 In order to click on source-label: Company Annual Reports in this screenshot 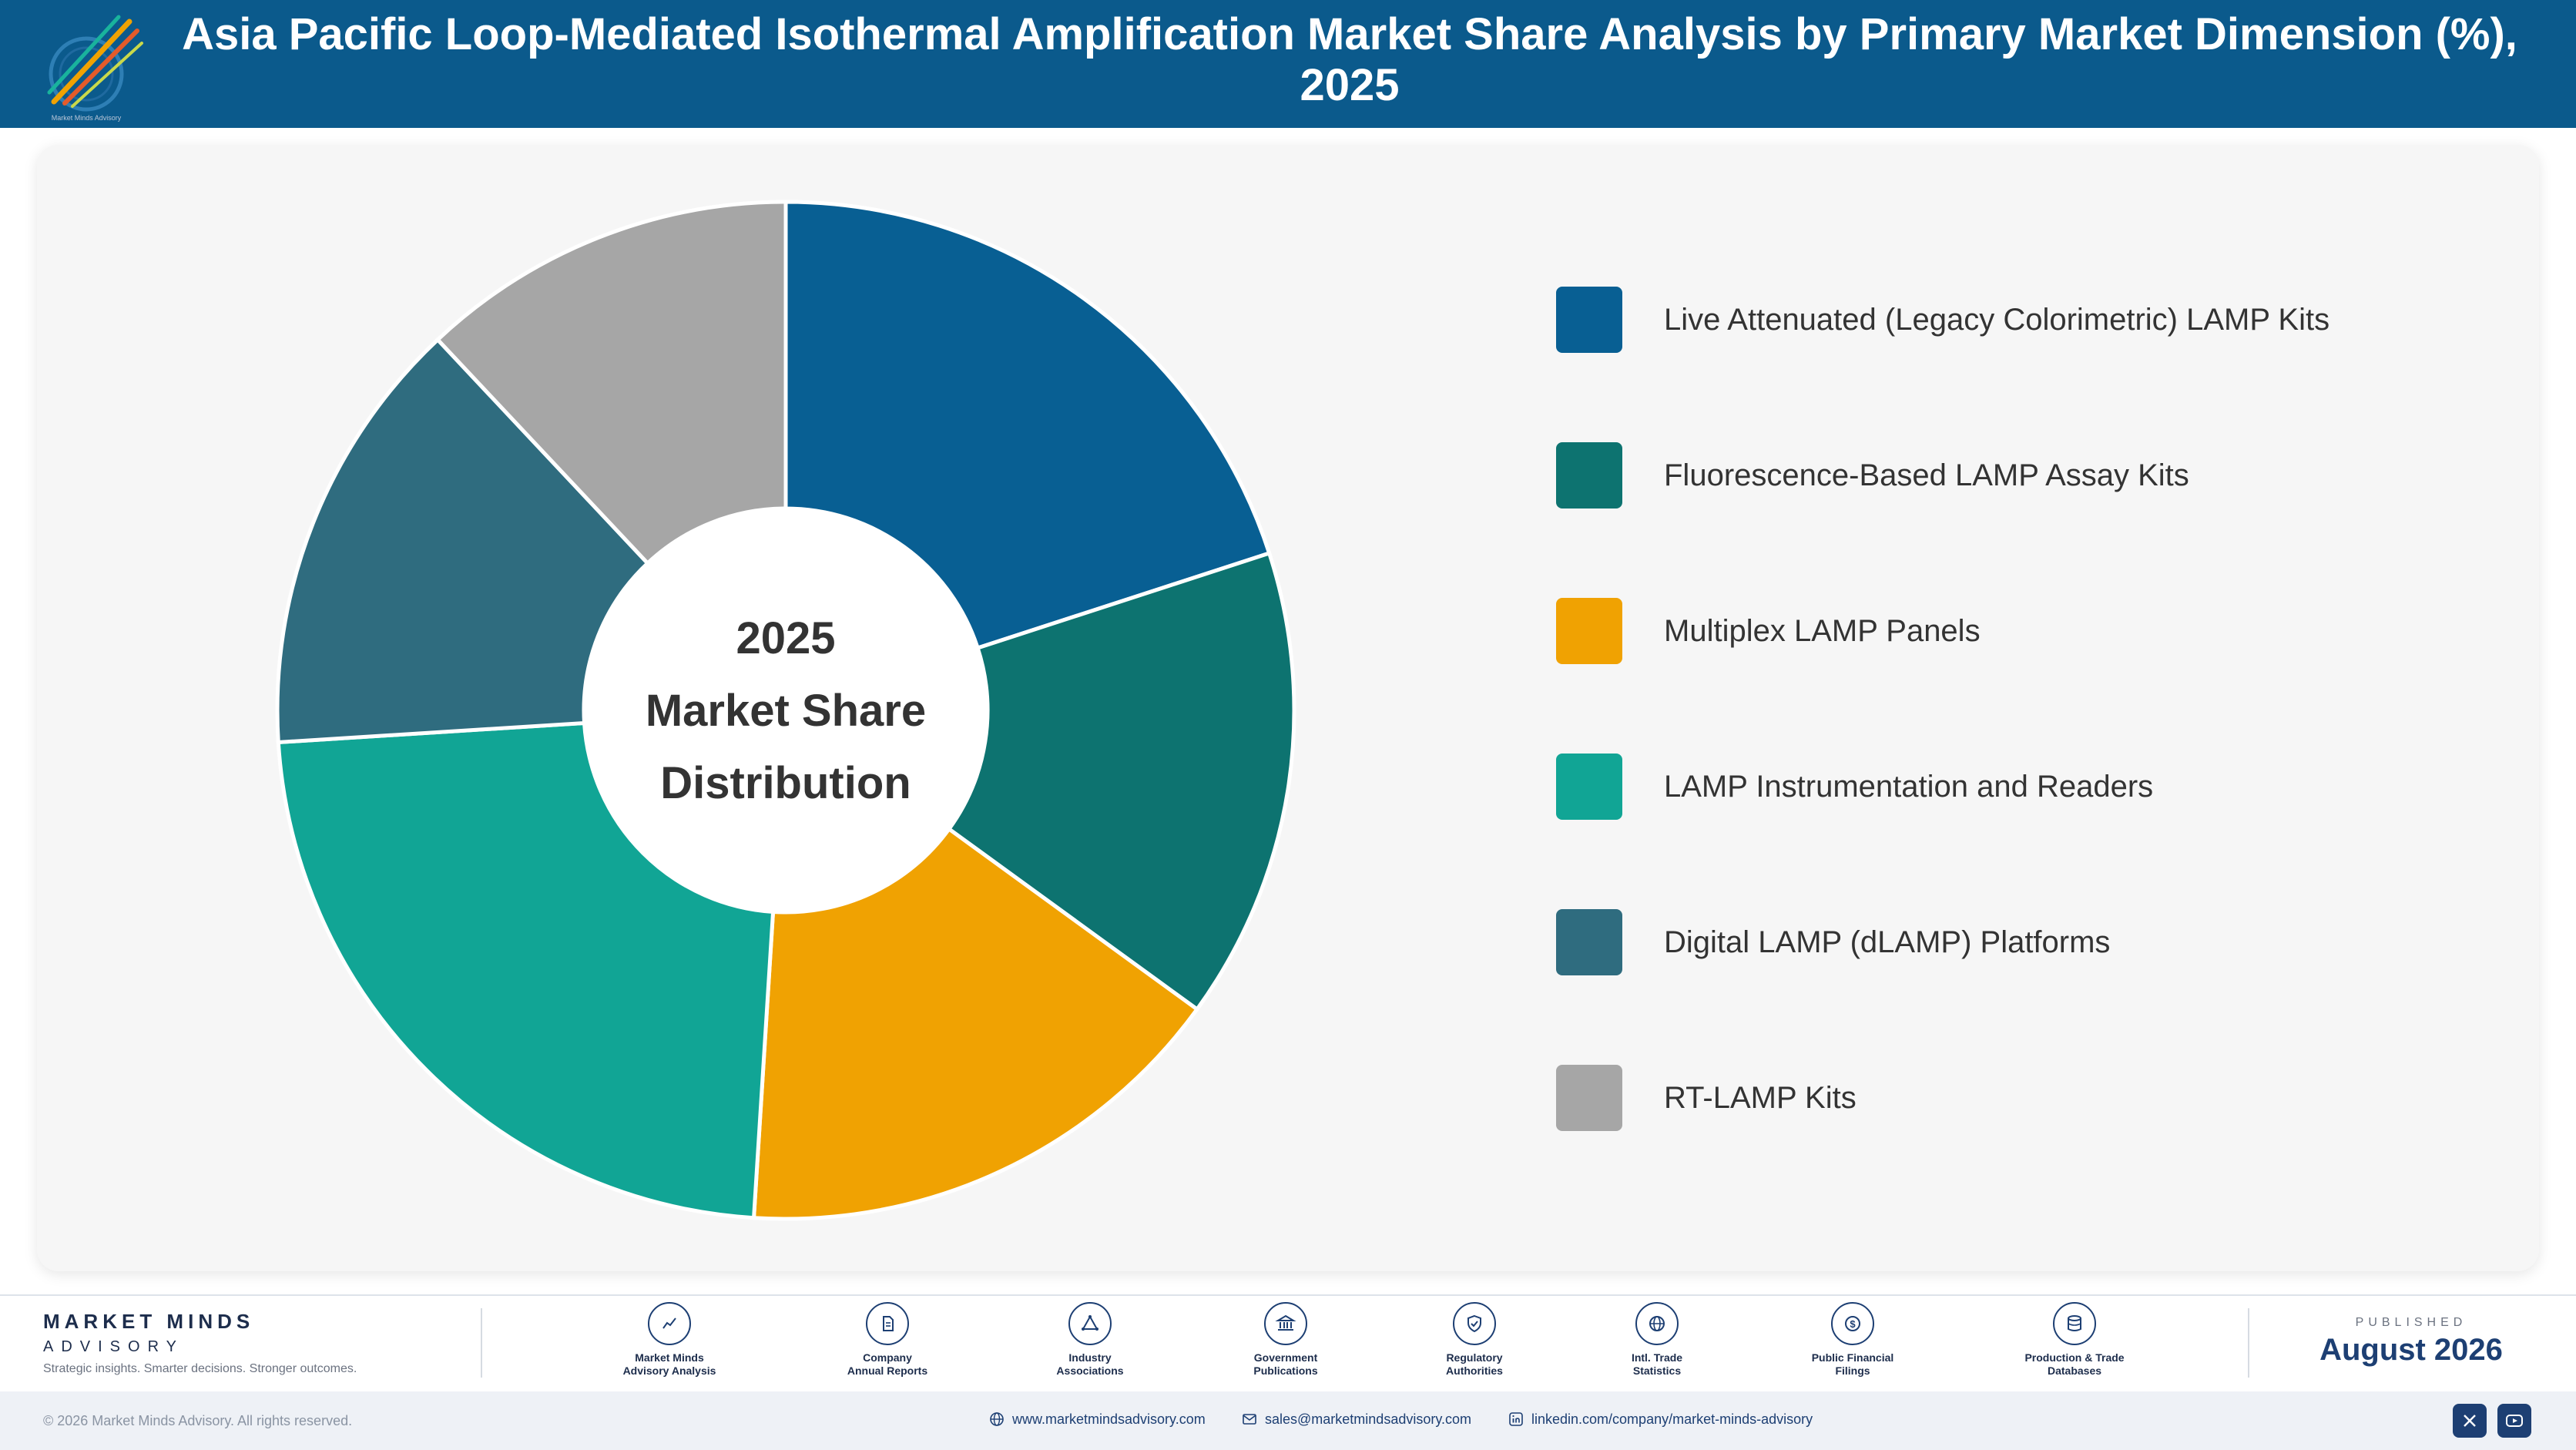, I will do `click(887, 1364)`.